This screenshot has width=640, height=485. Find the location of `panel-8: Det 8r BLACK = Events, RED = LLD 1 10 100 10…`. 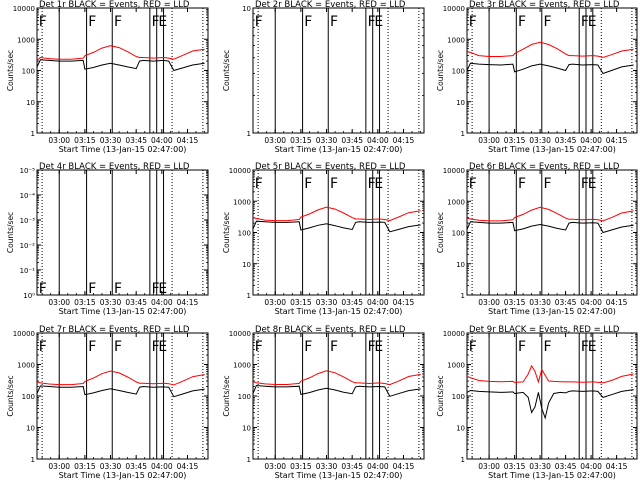

panel-8: Det 8r BLACK = Events, RED = LLD 1 10 100 10… is located at coordinates (323, 402).